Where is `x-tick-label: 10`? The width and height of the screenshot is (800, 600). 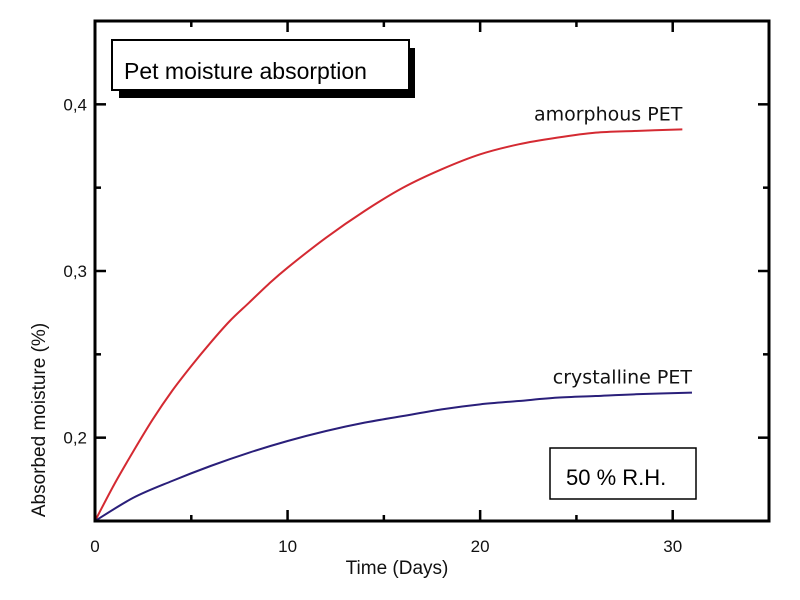
x-tick-label: 10 is located at coordinates (287, 546).